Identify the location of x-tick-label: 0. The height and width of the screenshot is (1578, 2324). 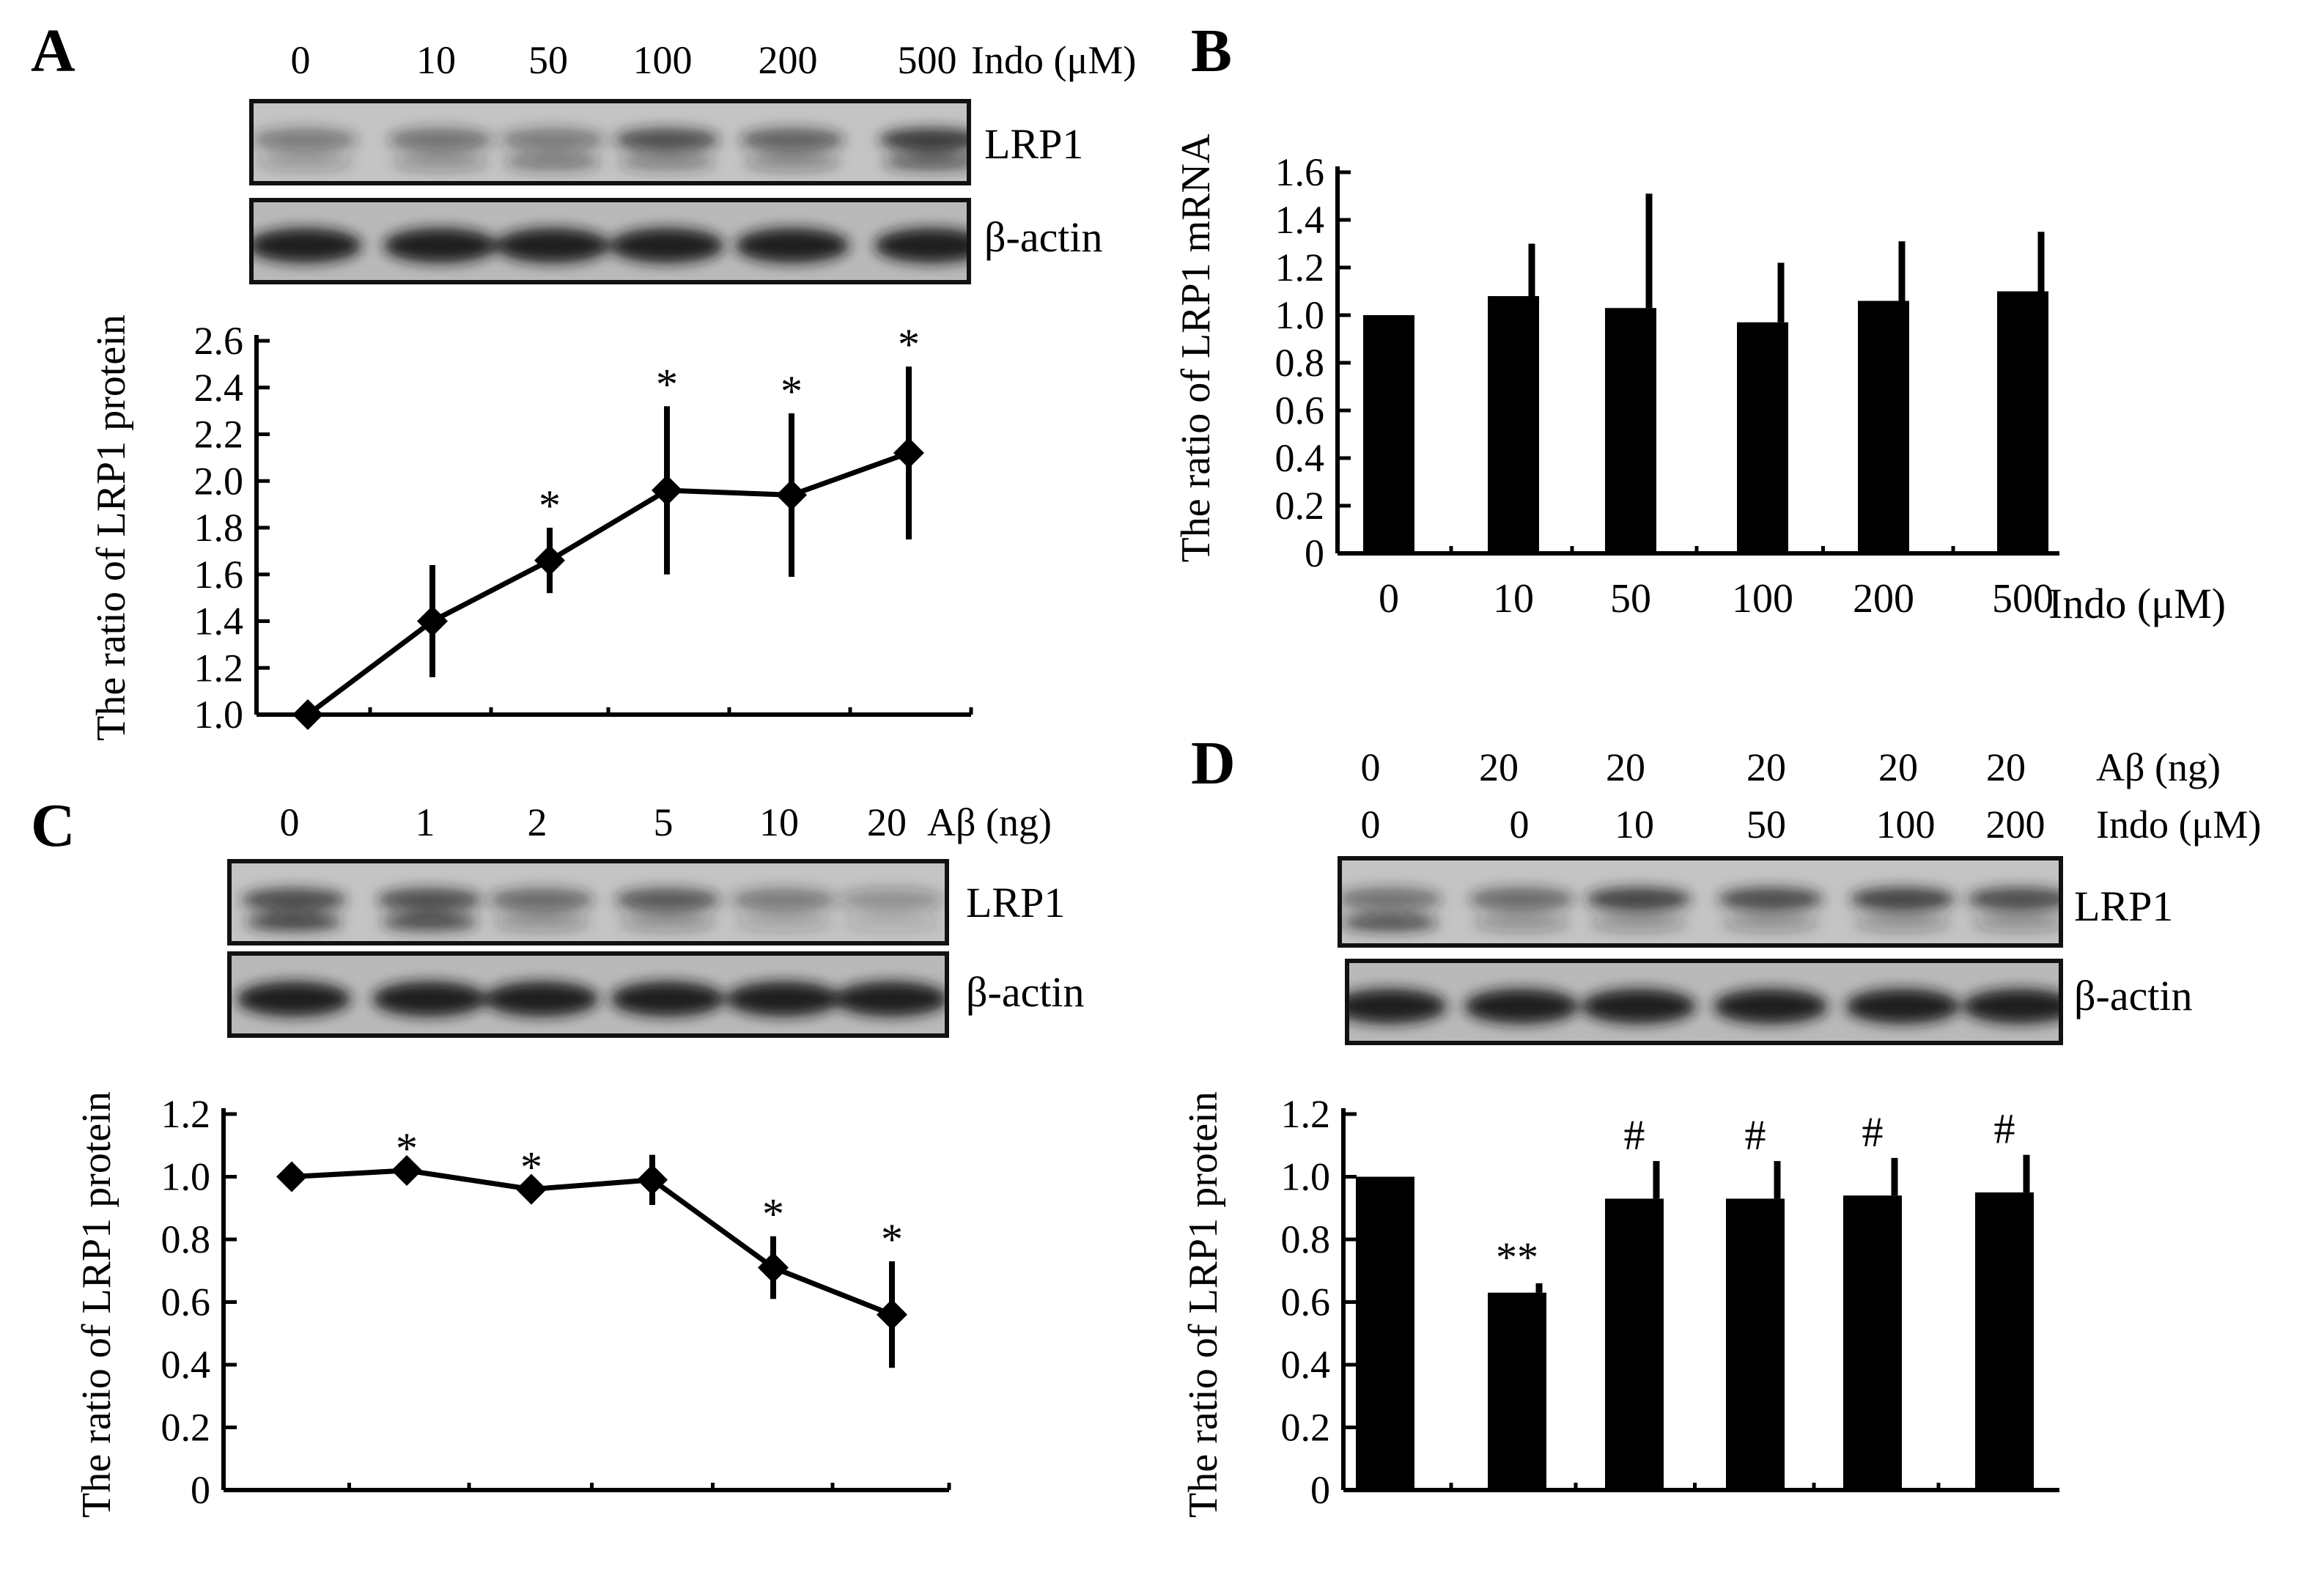
(1389, 599).